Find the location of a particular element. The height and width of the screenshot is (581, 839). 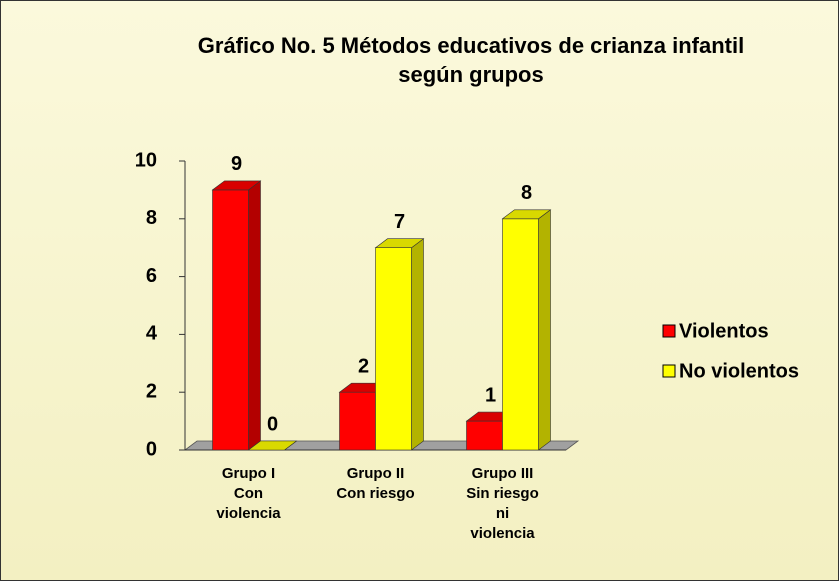

y-tick-label: 10 is located at coordinates (146, 160).